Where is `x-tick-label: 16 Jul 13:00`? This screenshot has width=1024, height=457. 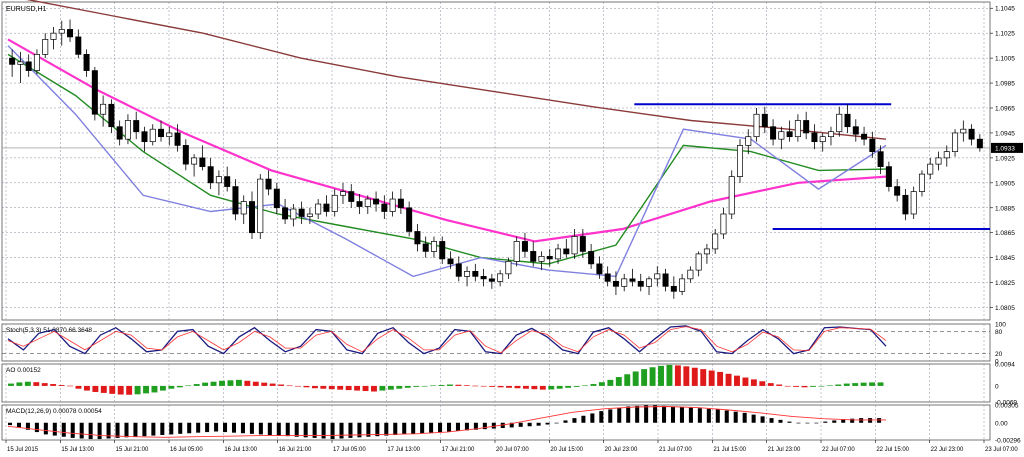
x-tick-label: 16 Jul 13:00 is located at coordinates (240, 450).